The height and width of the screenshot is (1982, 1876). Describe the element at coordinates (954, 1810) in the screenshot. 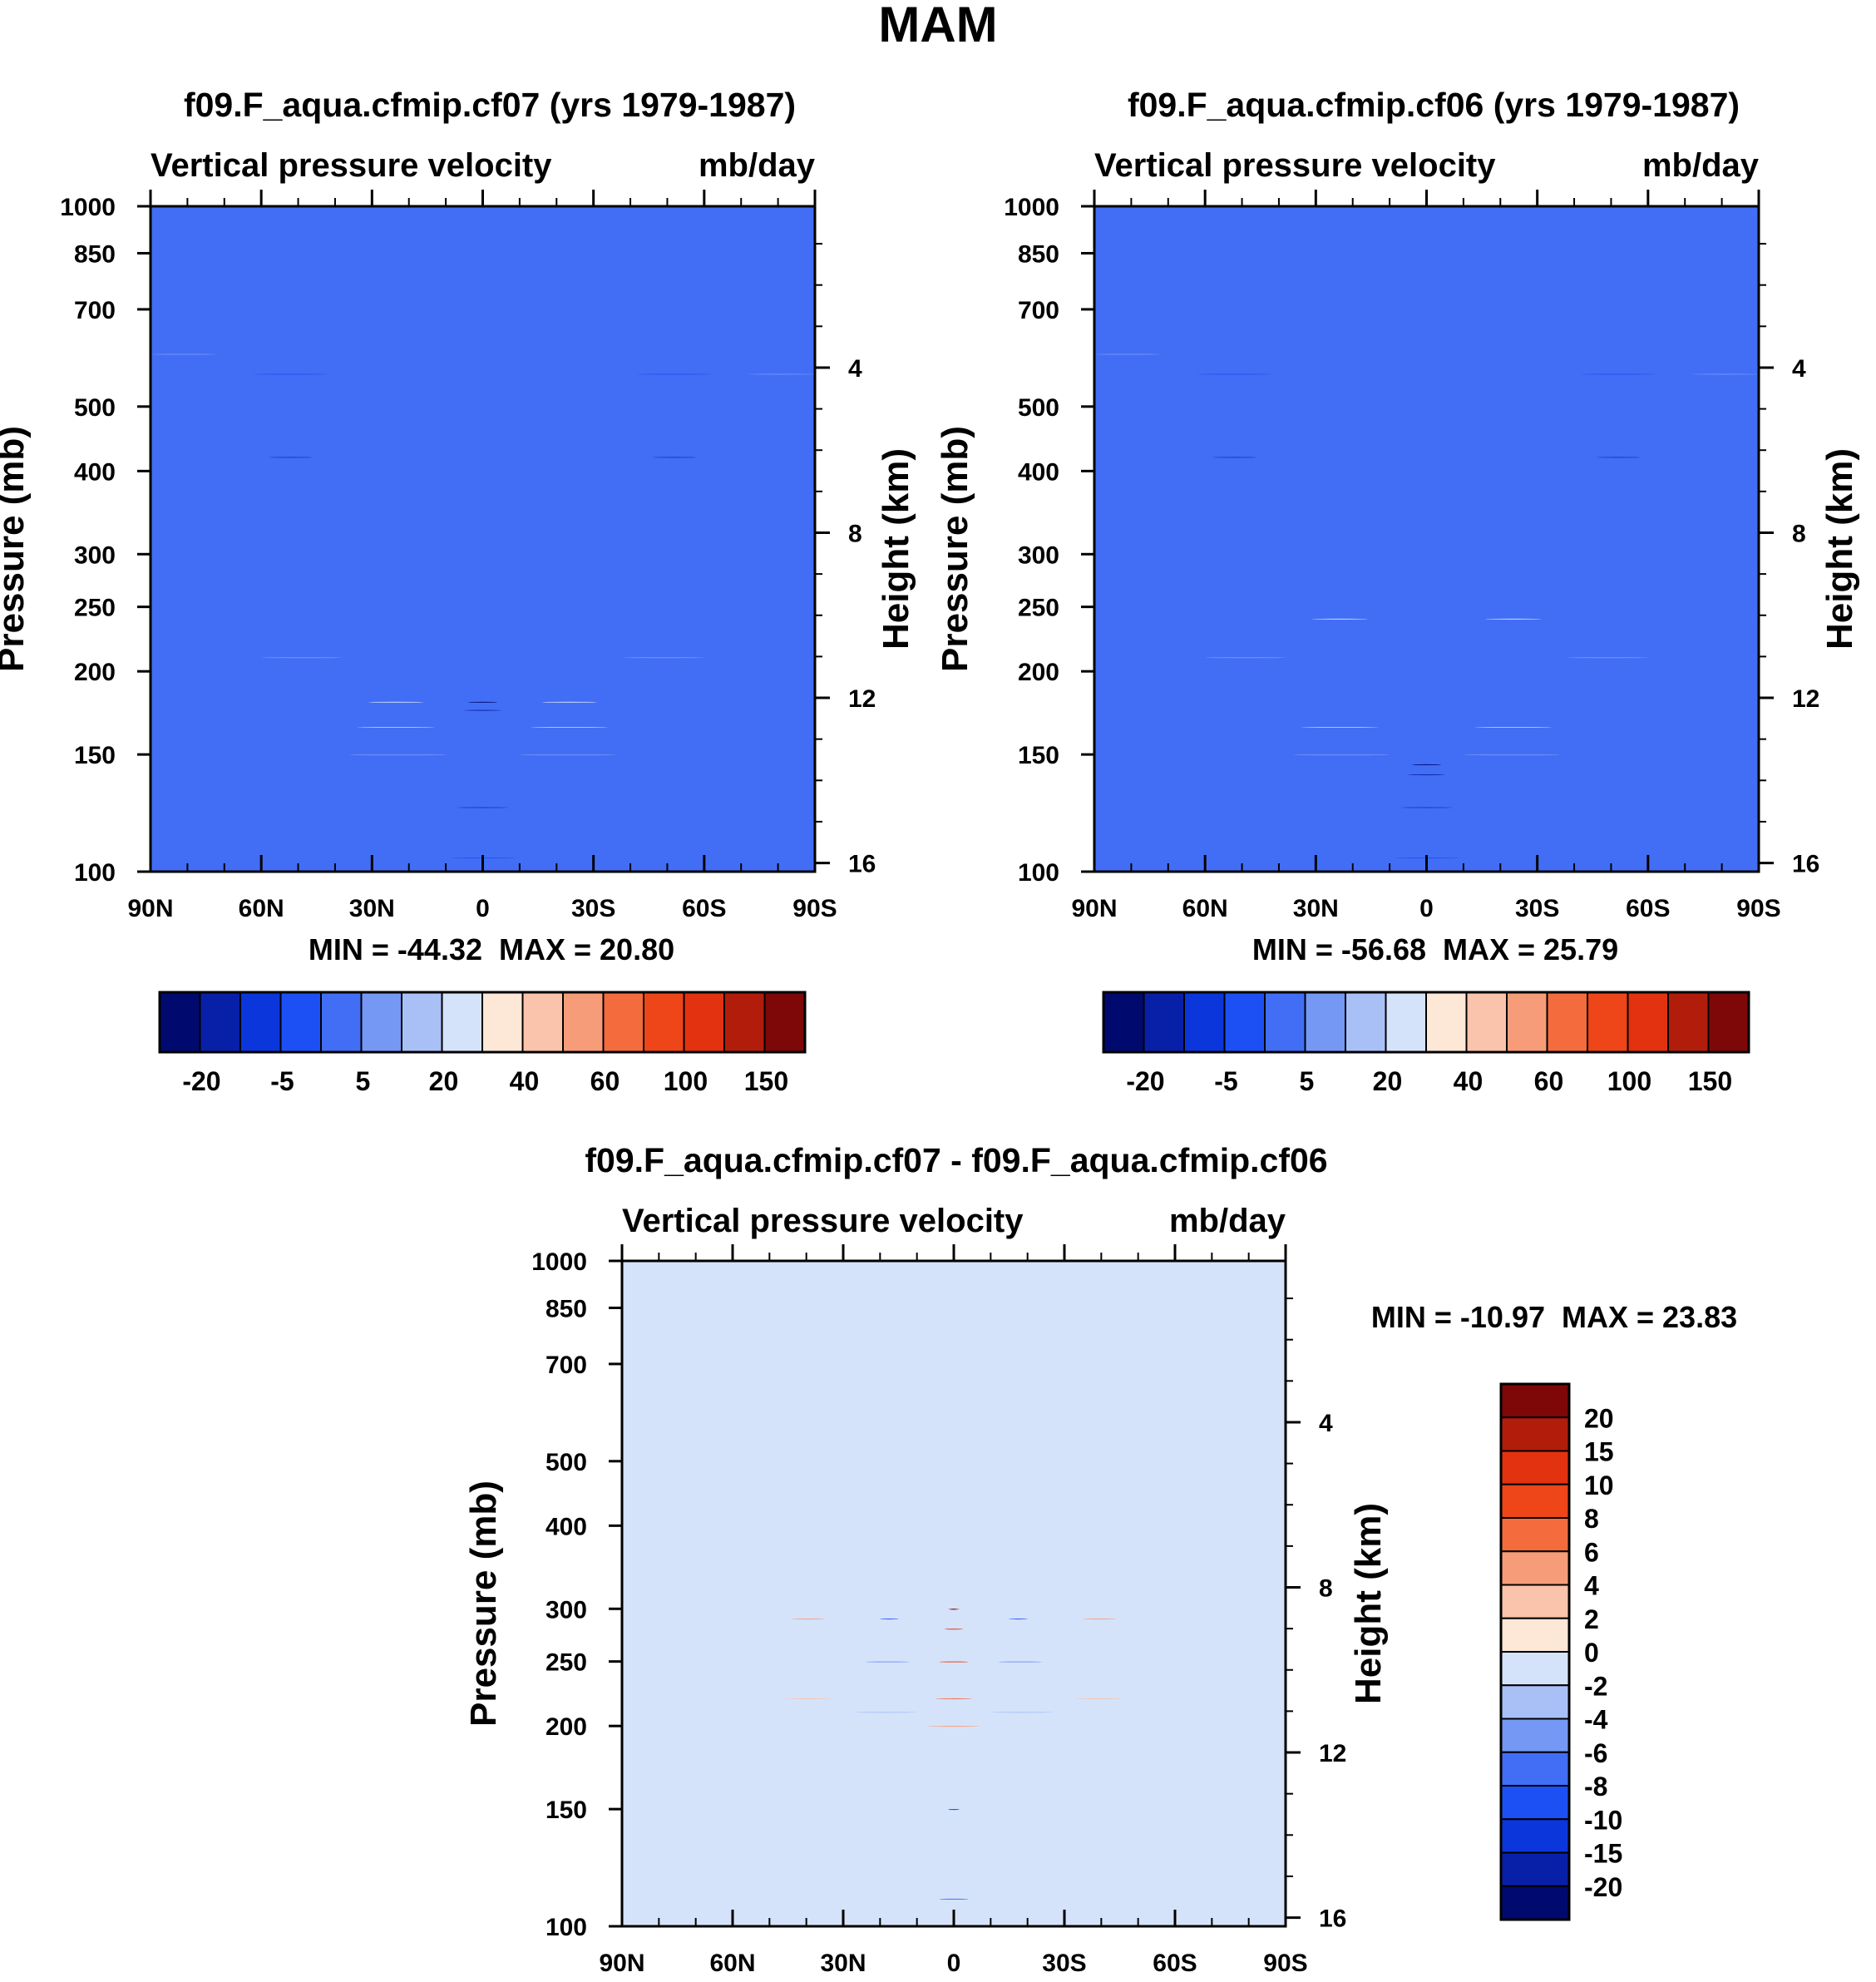

I see `band-eq-neg-core` at that location.